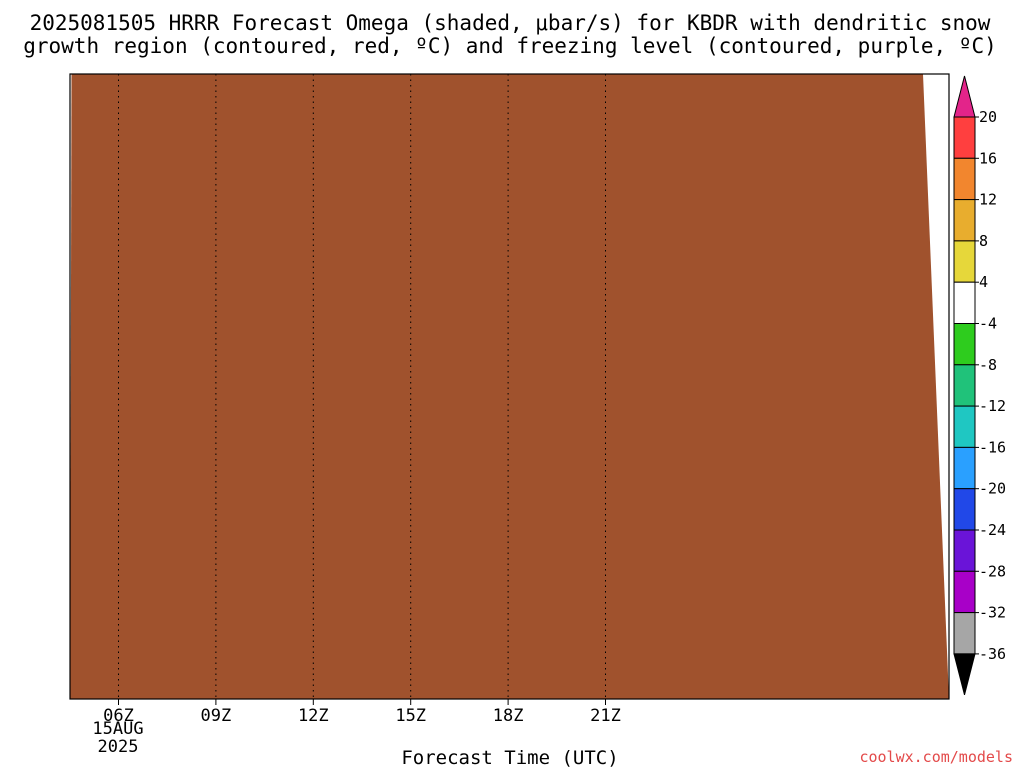 This screenshot has width=1024, height=768. I want to click on colorbar-label: -20, so click(992, 489).